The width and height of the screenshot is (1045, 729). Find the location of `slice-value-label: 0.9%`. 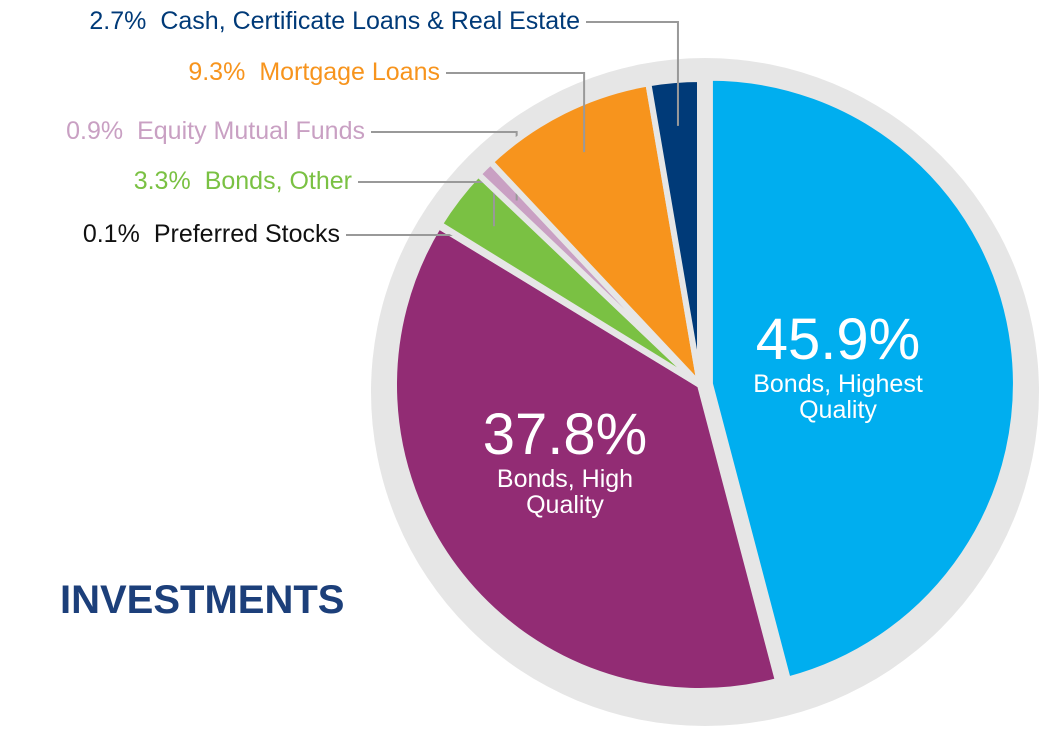

slice-value-label: 0.9% is located at coordinates (94, 131).